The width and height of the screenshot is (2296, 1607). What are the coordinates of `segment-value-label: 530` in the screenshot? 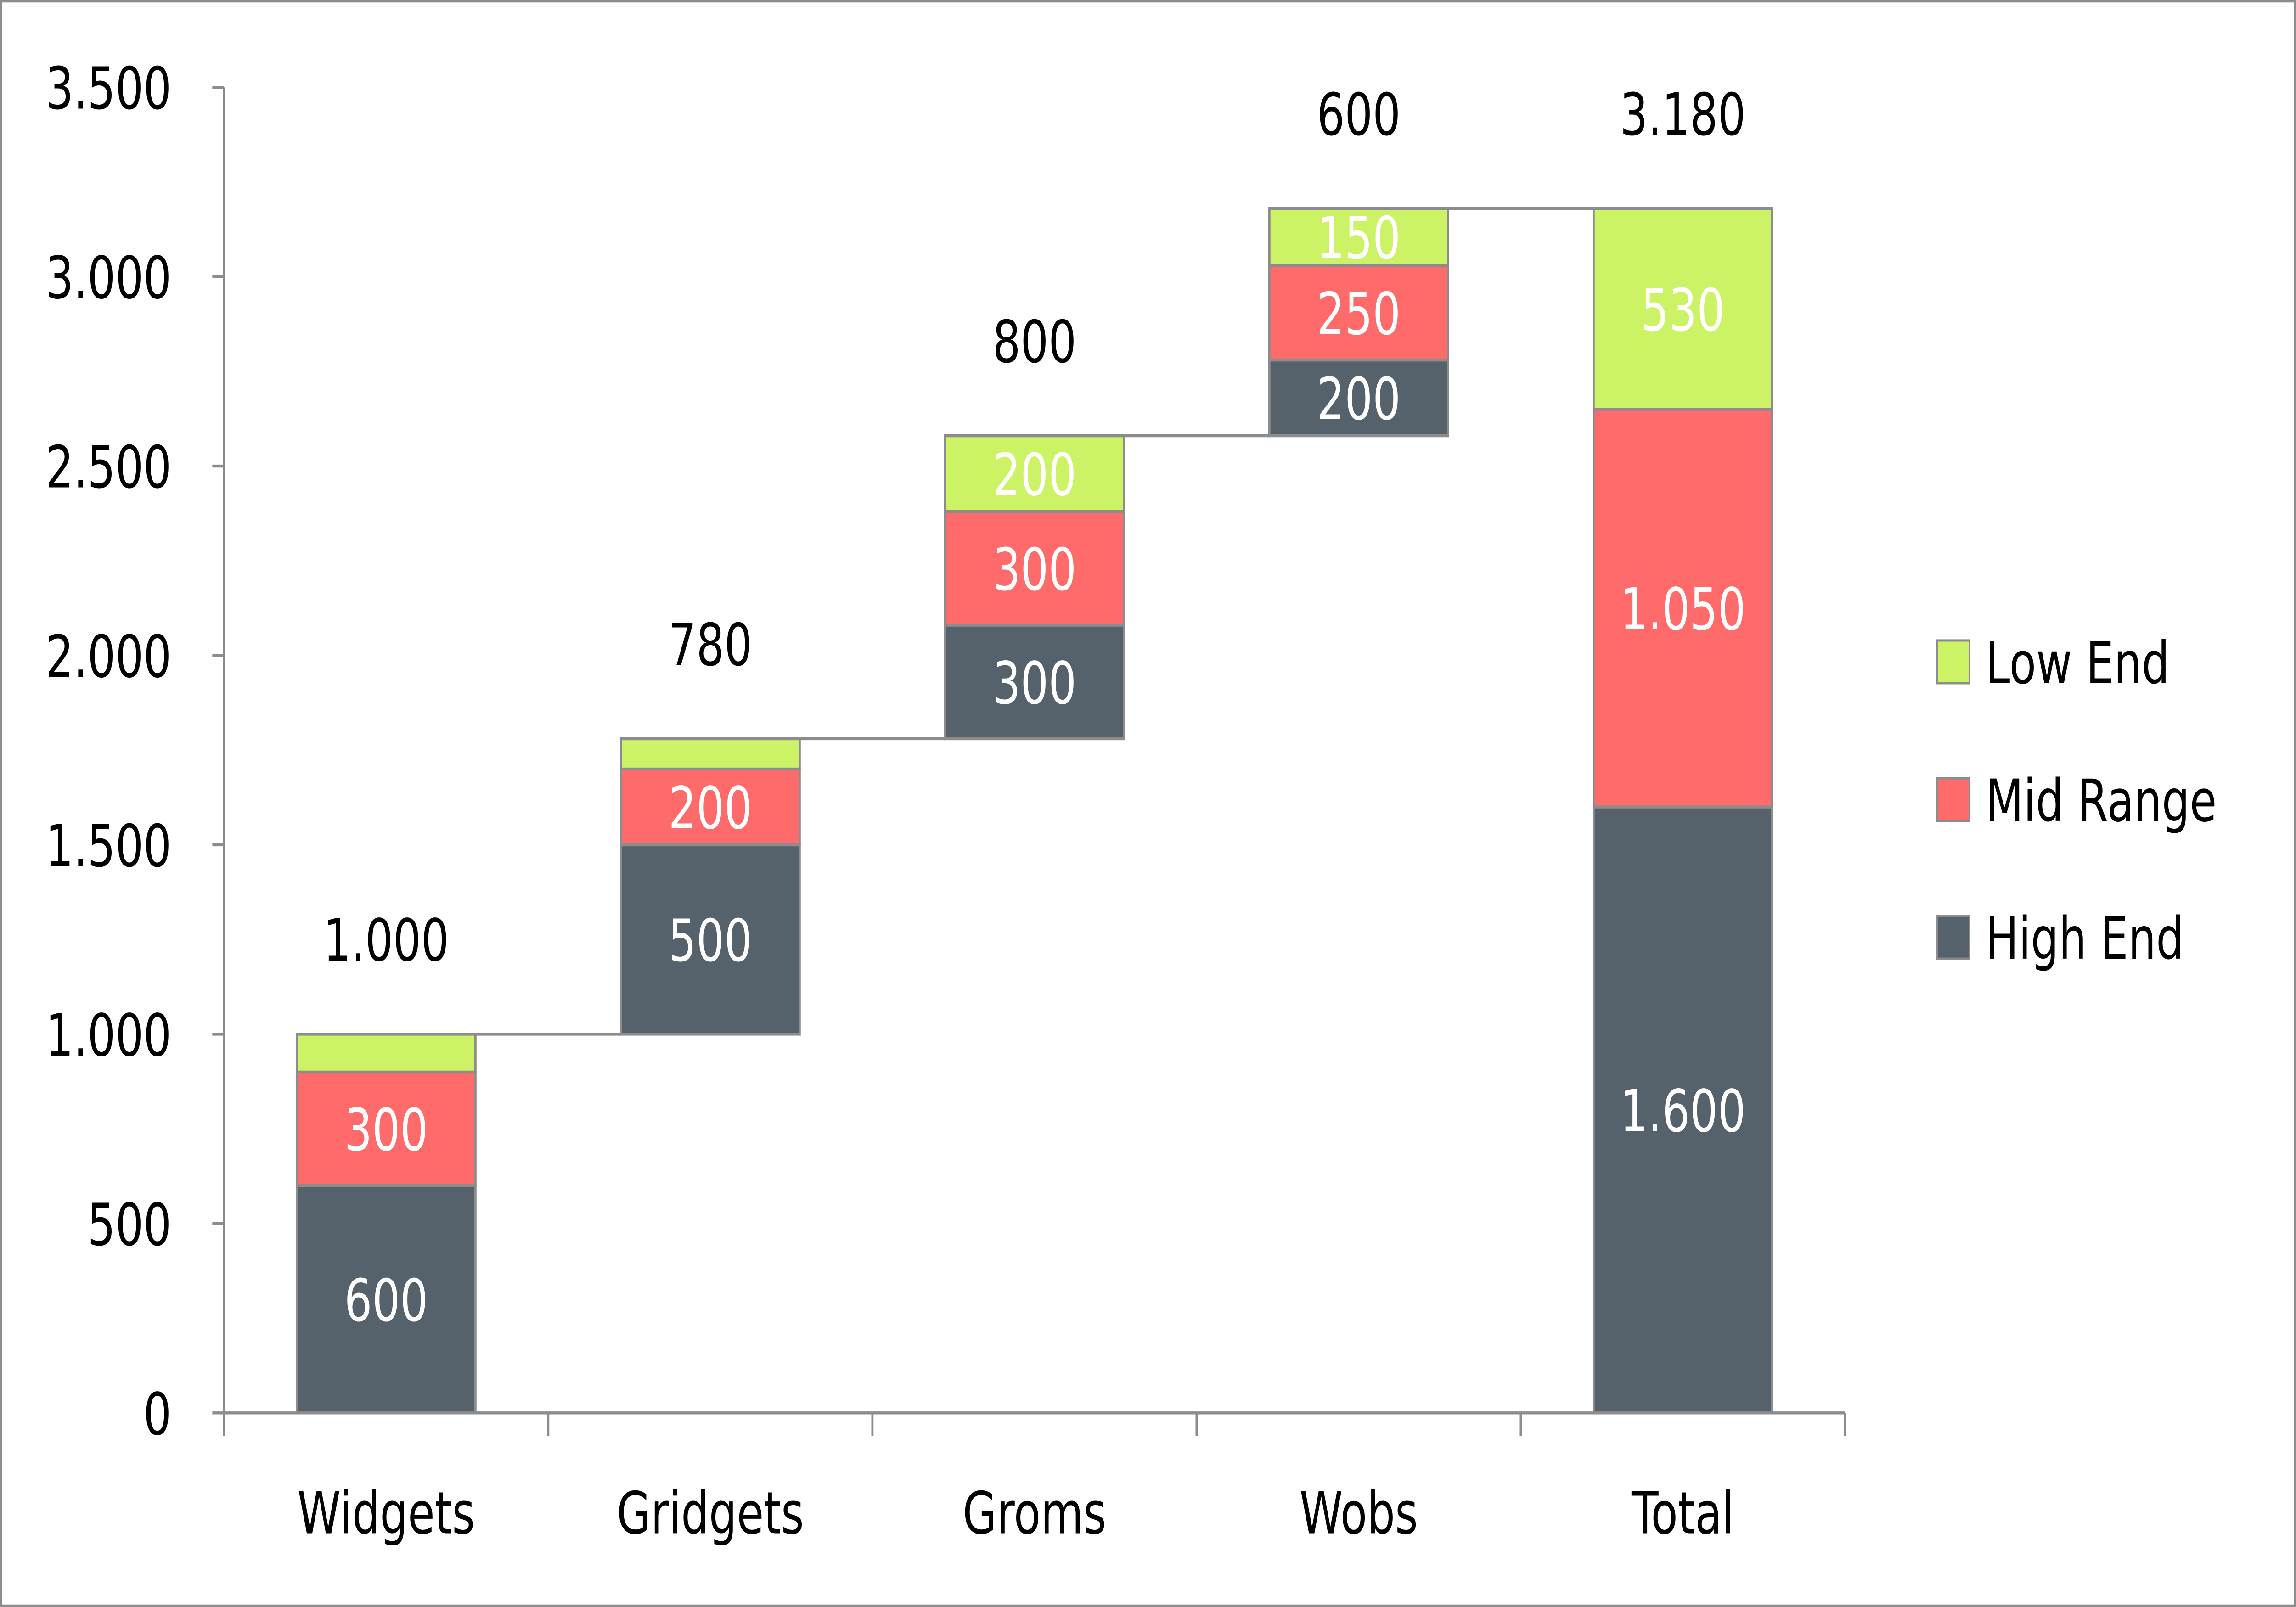 It's located at (1683, 310).